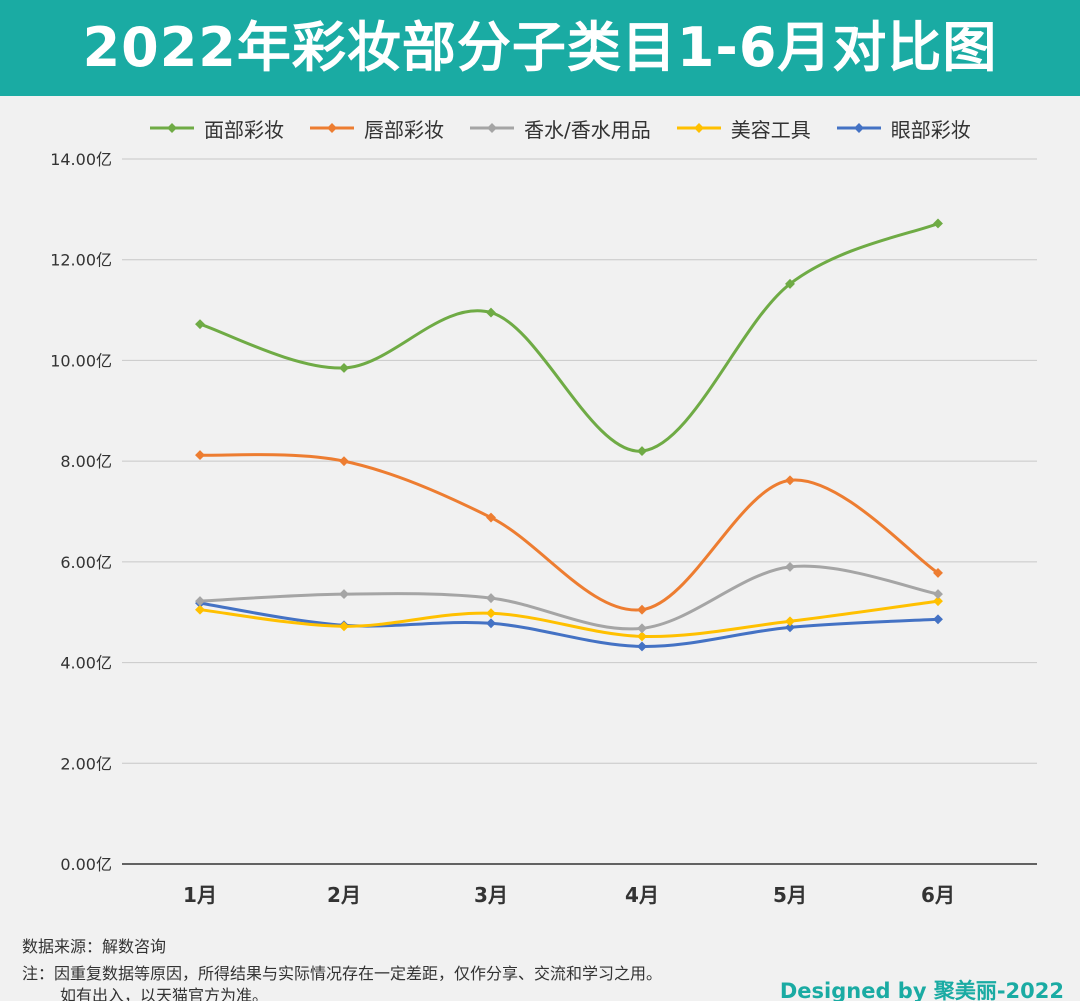  I want to click on title-bar, so click(540, 48).